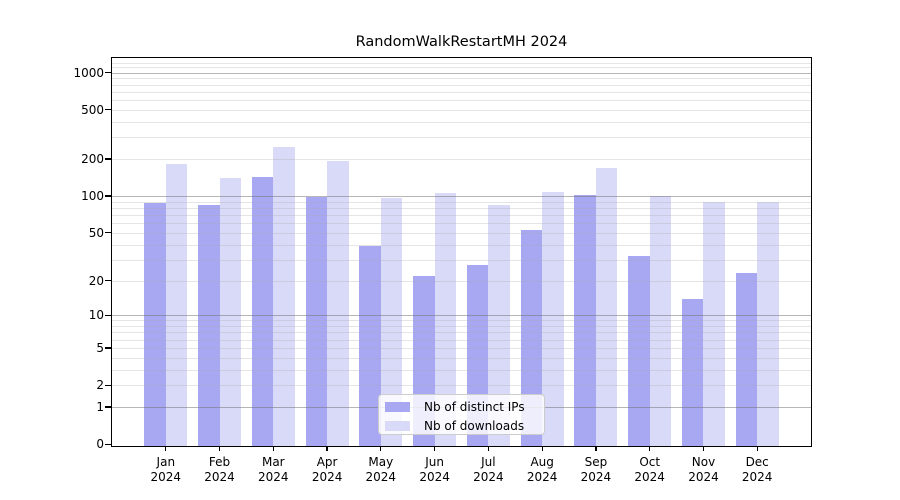 This screenshot has height=500, width=900. What do you see at coordinates (606, 306) in the screenshot?
I see `bar-downloads-sep` at bounding box center [606, 306].